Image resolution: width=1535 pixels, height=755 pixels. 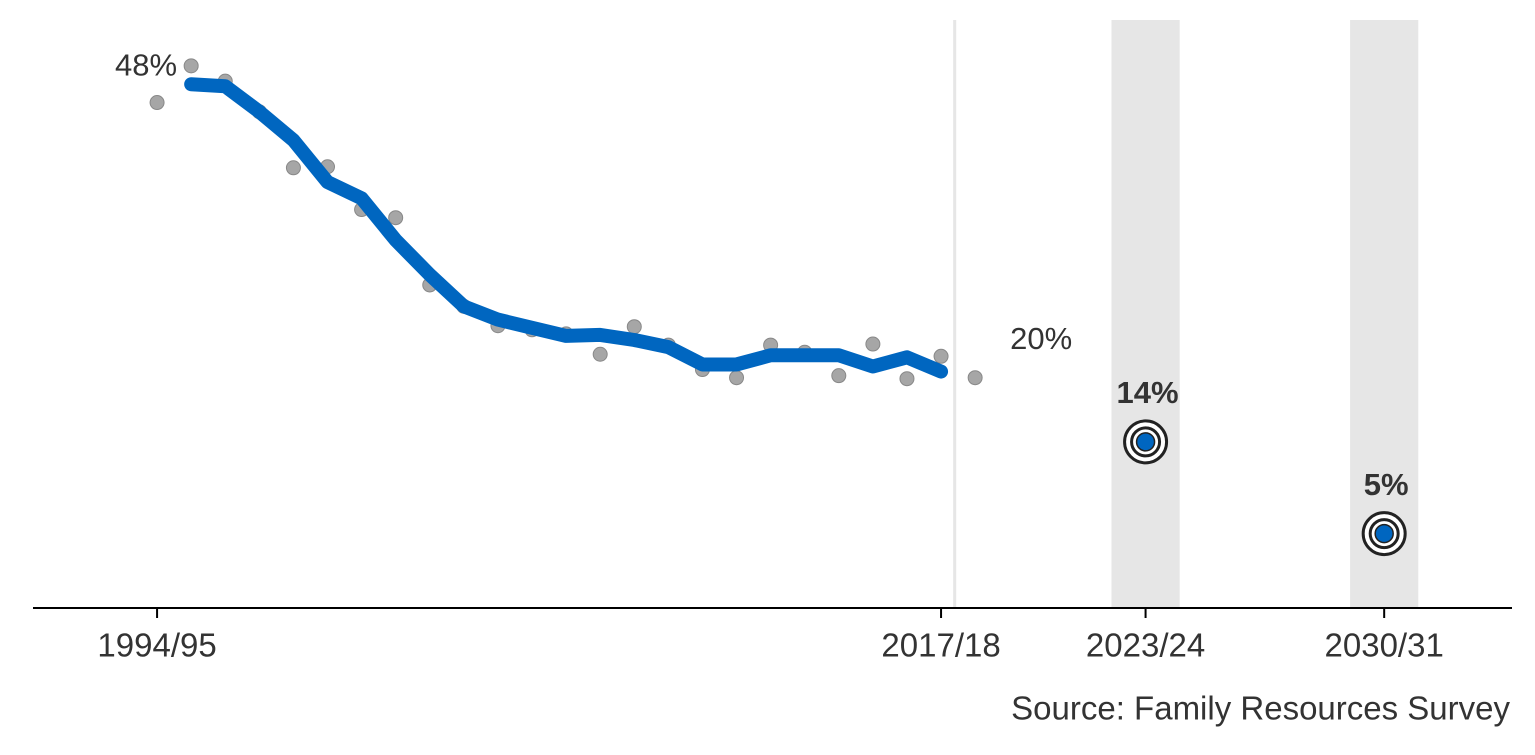 What do you see at coordinates (940, 645) in the screenshot?
I see `x-tick-label: 2017/18` at bounding box center [940, 645].